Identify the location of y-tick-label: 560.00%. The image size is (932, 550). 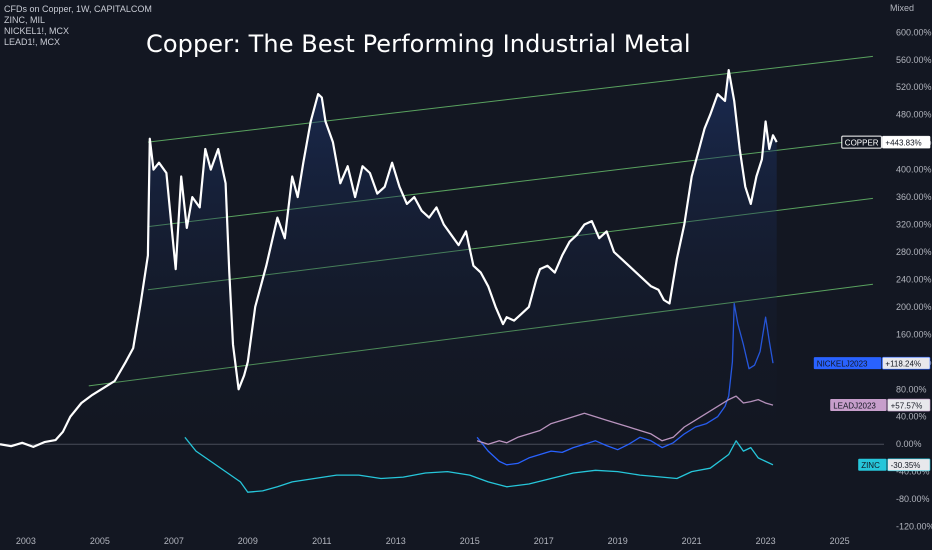
(914, 60).